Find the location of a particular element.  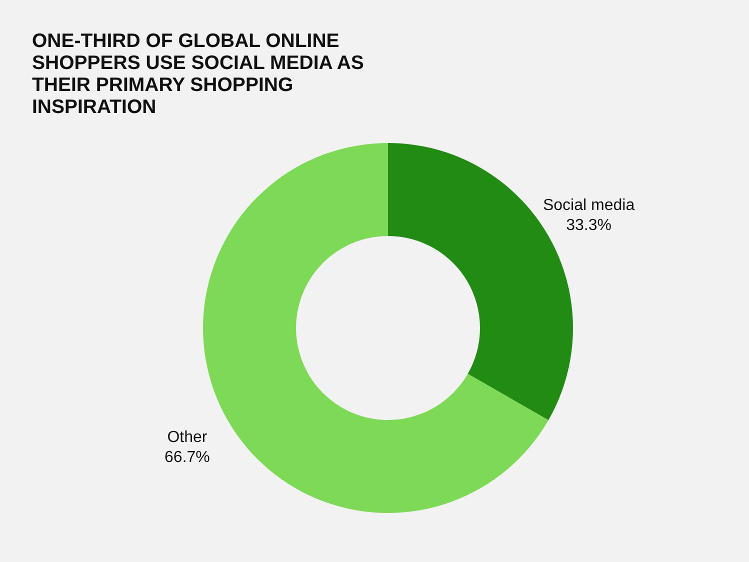

slice-label: Other is located at coordinates (187, 437).